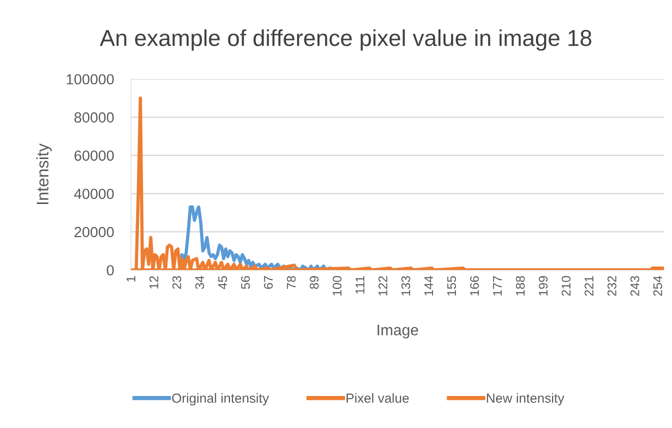  Describe the element at coordinates (177, 282) in the screenshot. I see `x-tick-label: 23` at that location.